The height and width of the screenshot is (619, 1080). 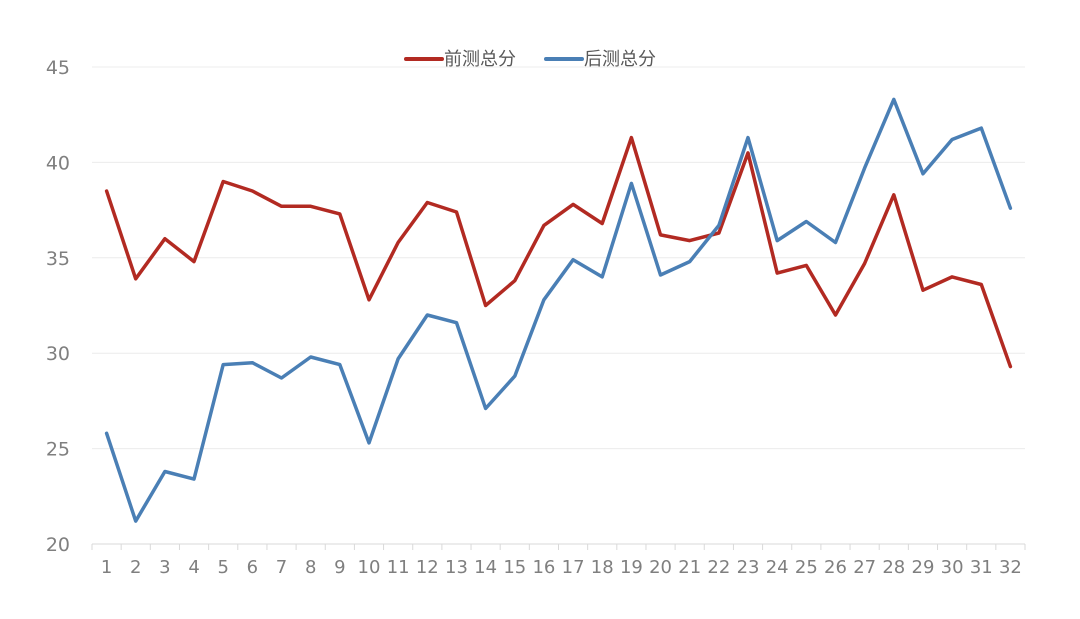 What do you see at coordinates (281, 567) in the screenshot?
I see `x-tick-label: 7` at bounding box center [281, 567].